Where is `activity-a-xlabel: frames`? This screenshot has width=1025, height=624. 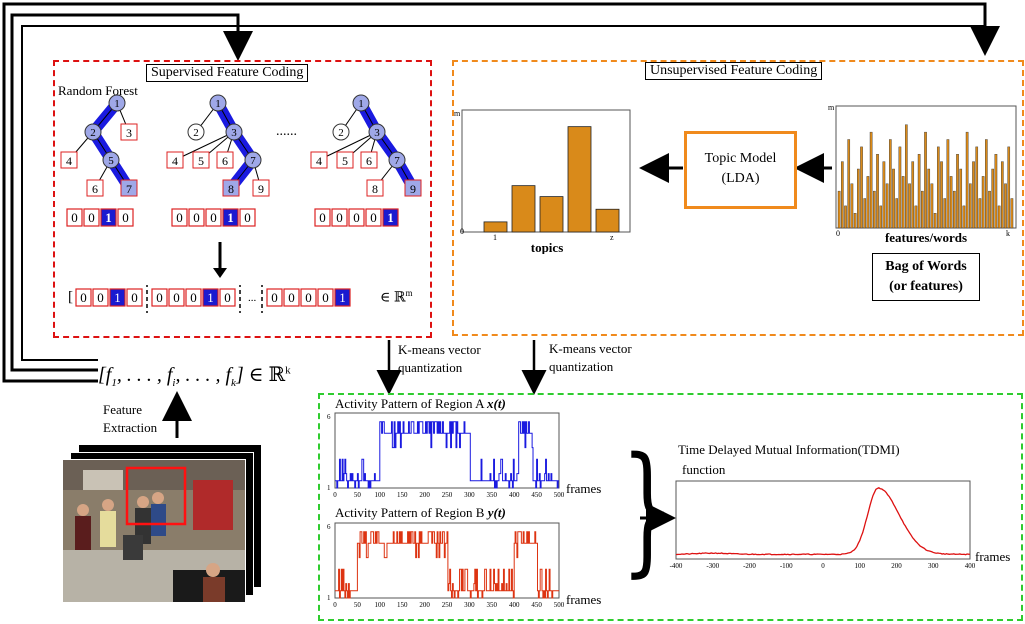
activity-a-xlabel: frames is located at coordinates (584, 488).